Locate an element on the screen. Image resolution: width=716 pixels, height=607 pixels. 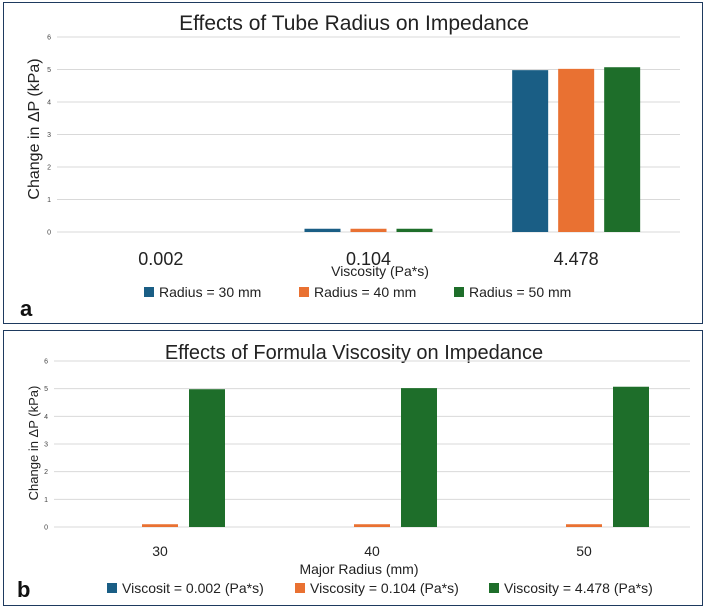
chart-a-panel-letter: a is located at coordinates (26, 308).